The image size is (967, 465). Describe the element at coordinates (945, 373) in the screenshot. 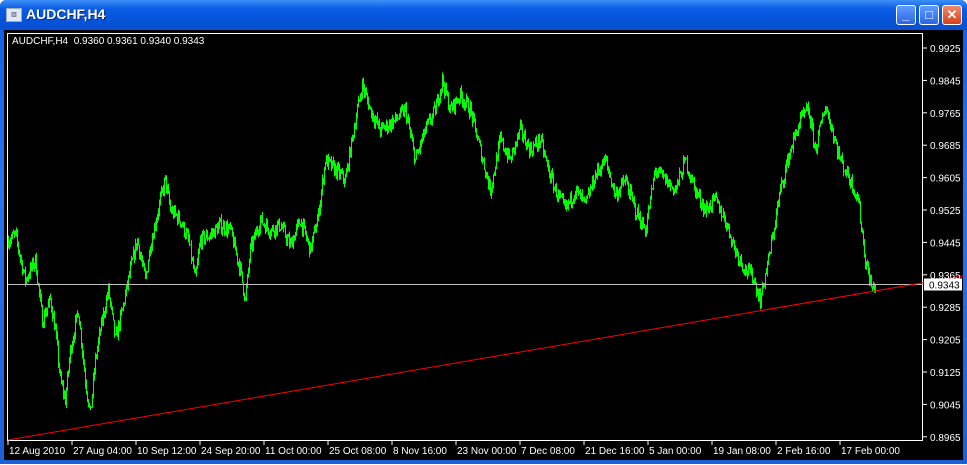

I see `price-tick-label: 0.9125` at that location.